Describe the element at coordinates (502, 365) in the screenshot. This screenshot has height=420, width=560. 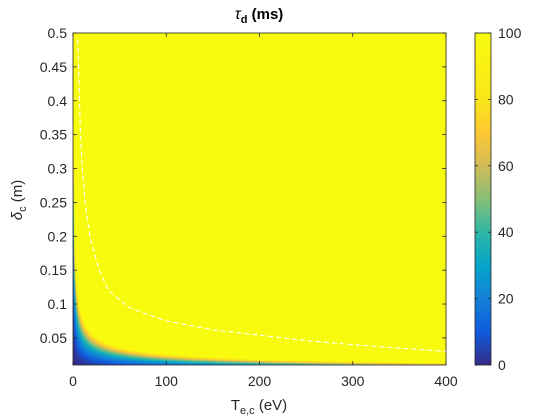
I see `colorbar-tick-label: 0` at that location.